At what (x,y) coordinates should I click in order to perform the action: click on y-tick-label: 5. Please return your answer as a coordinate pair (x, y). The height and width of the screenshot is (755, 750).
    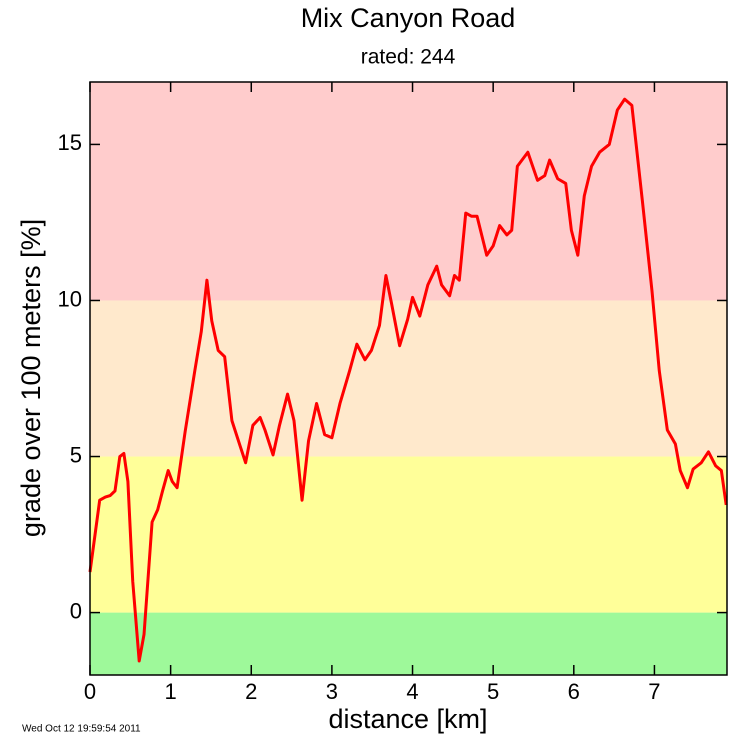
    Looking at the image, I should click on (76, 454).